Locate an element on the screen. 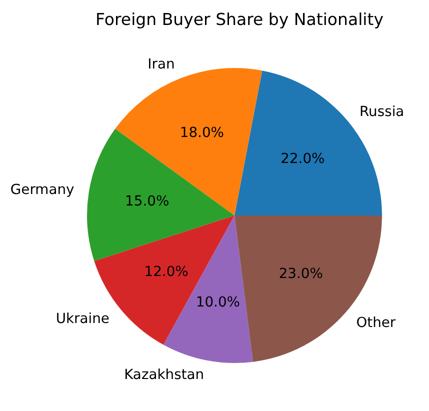 The width and height of the screenshot is (429, 411). data-label: 18.0% is located at coordinates (202, 133).